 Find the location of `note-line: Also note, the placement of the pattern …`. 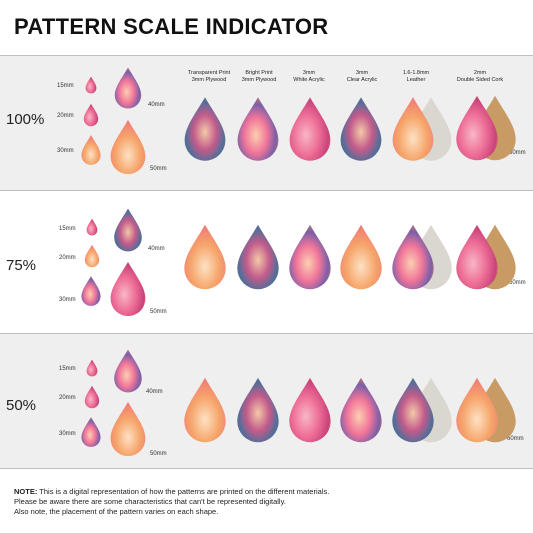

note-line: Also note, the placement of the pattern … is located at coordinates (116, 511).